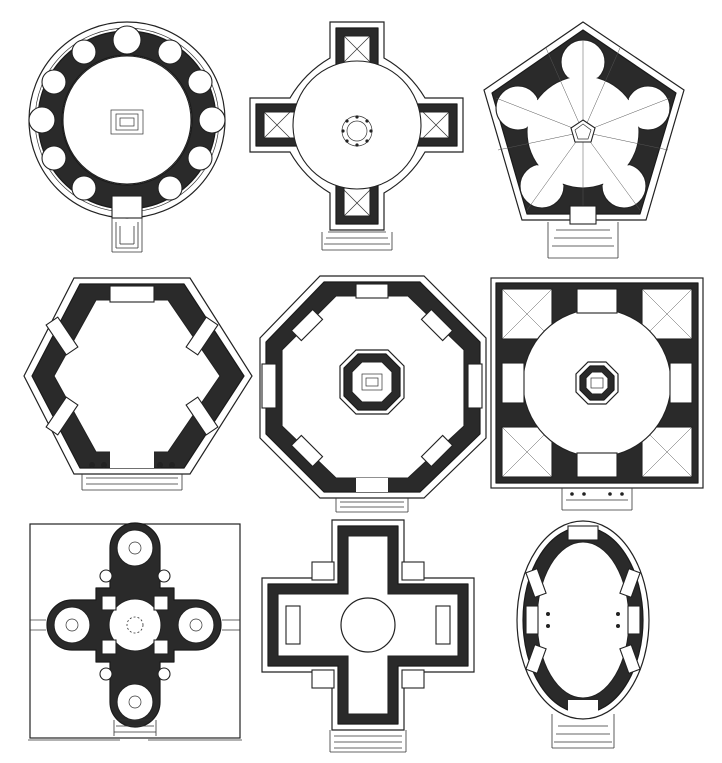 Image resolution: width=722 pixels, height=763 pixels. Describe the element at coordinates (135, 631) in the screenshot. I see `plan-quatrefoil-in-square` at that location.